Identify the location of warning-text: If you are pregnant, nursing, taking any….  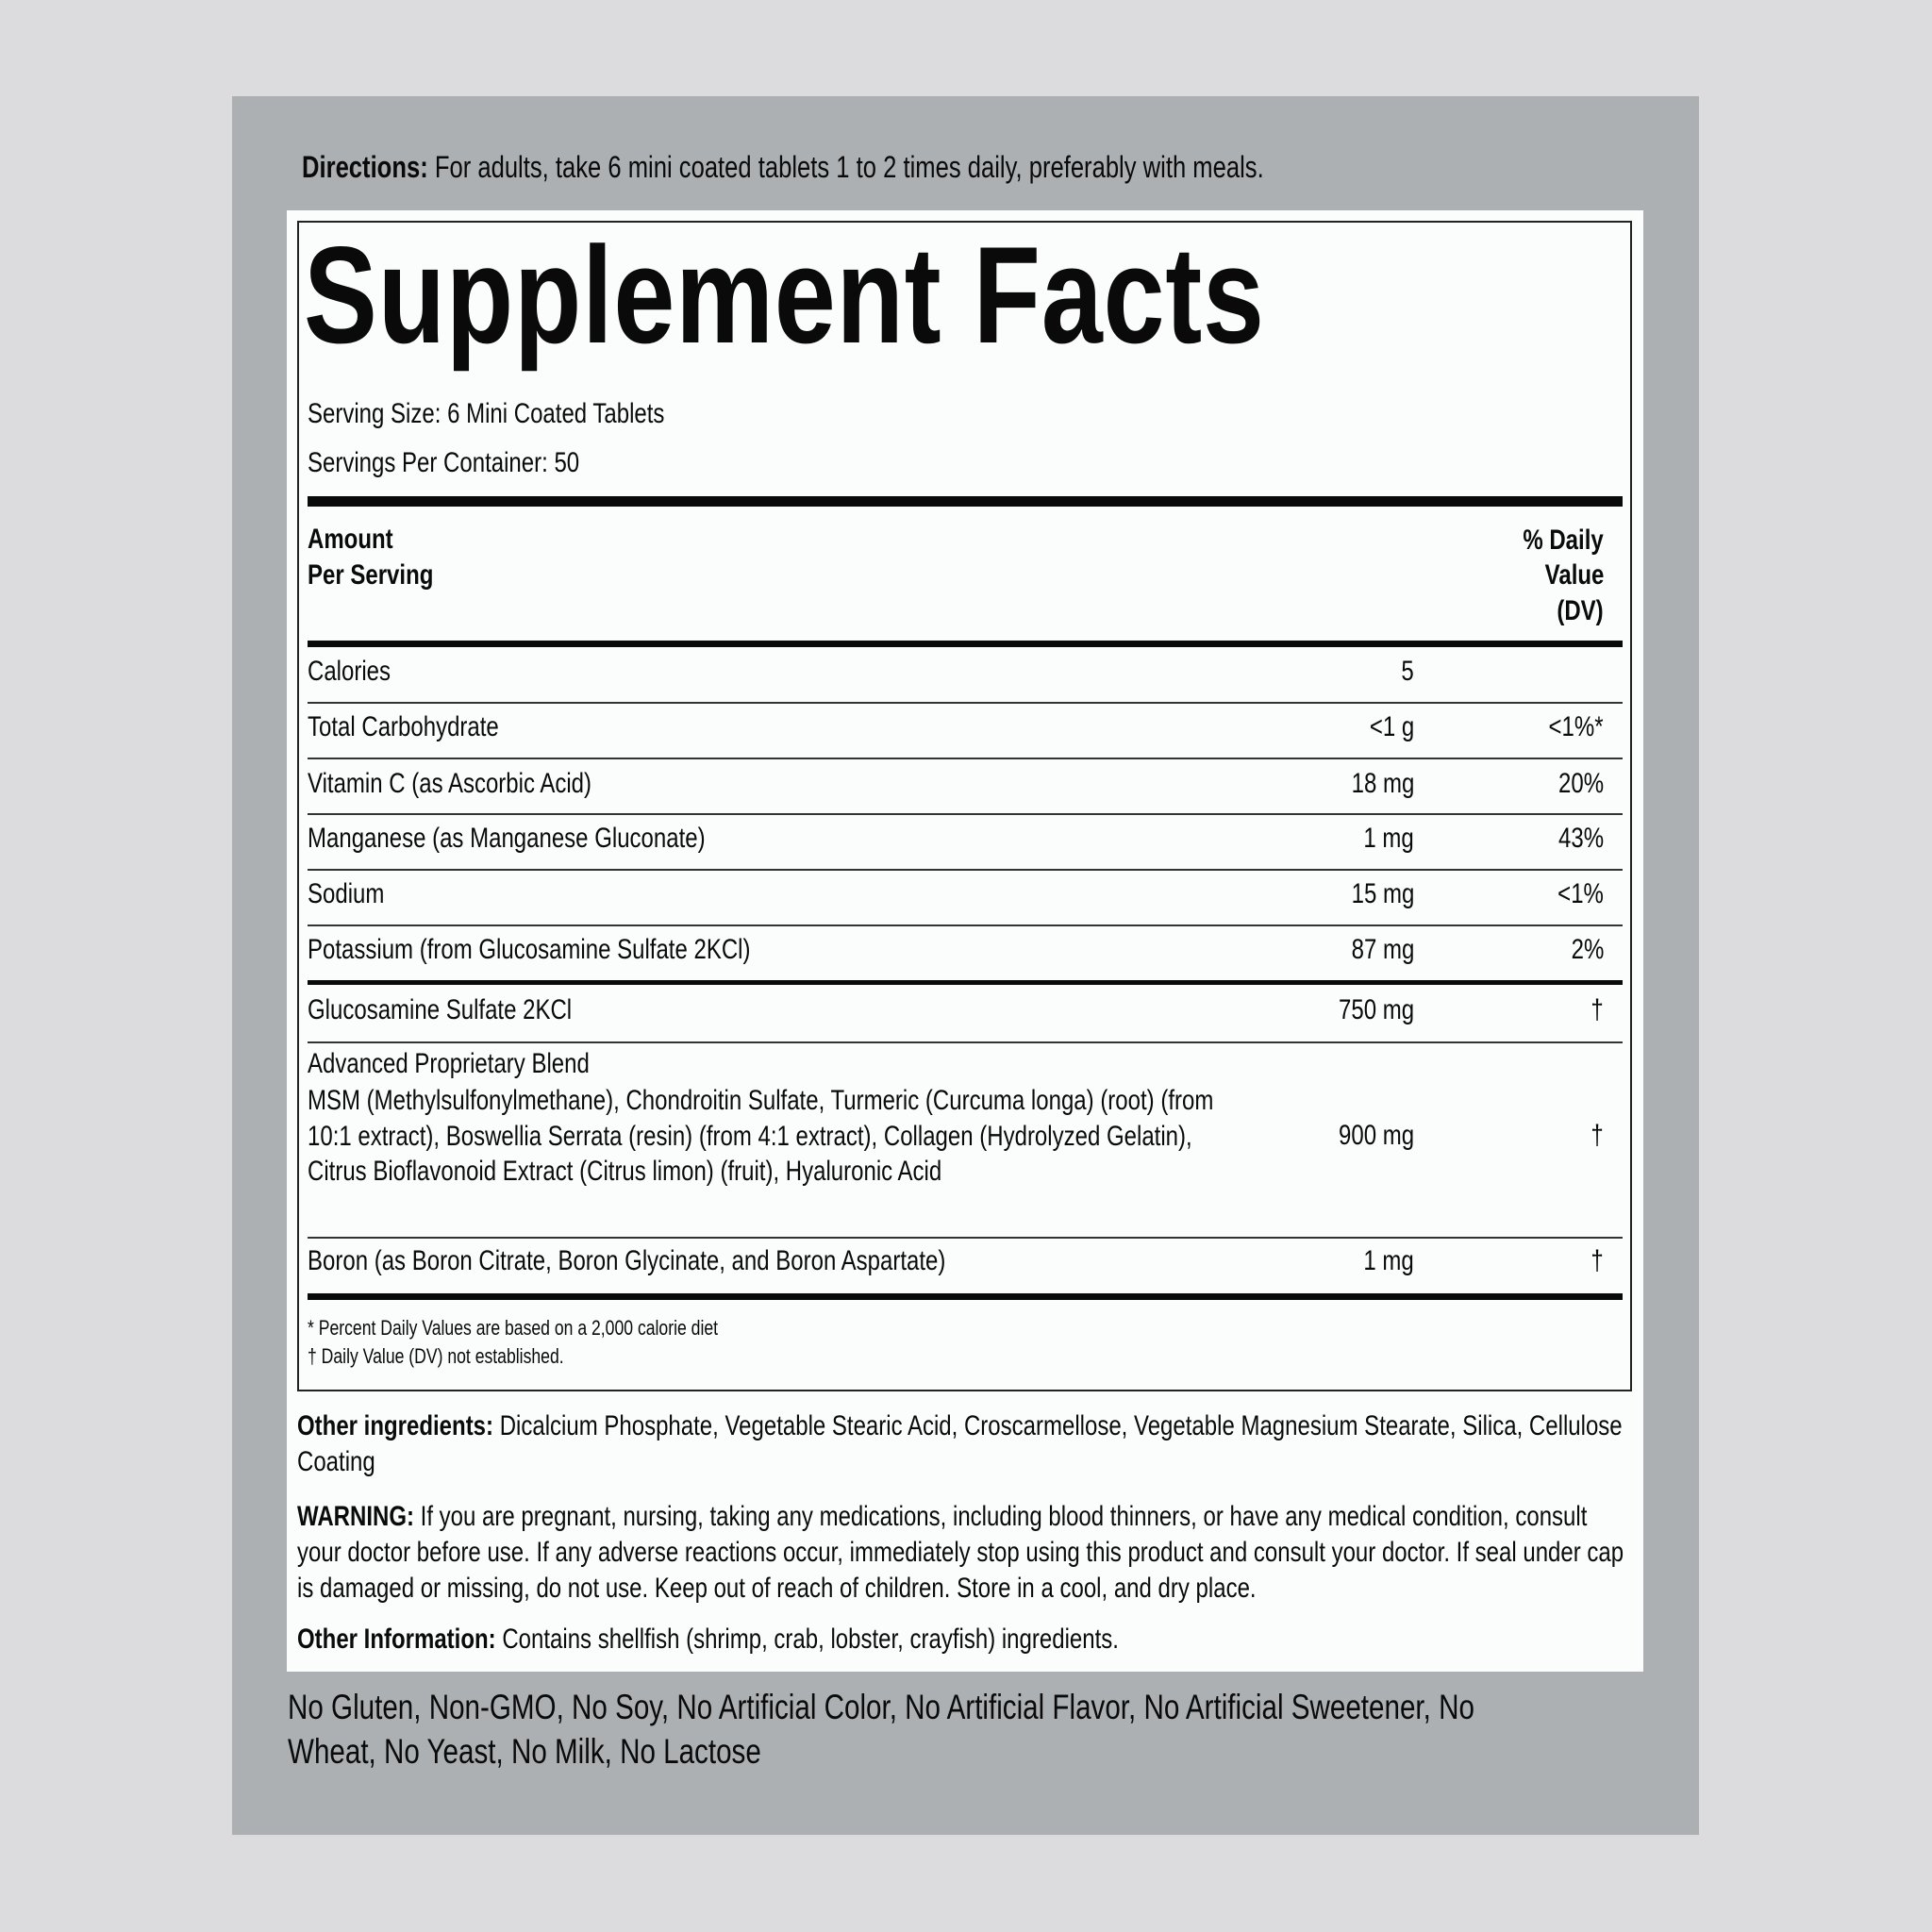
(960, 1552).